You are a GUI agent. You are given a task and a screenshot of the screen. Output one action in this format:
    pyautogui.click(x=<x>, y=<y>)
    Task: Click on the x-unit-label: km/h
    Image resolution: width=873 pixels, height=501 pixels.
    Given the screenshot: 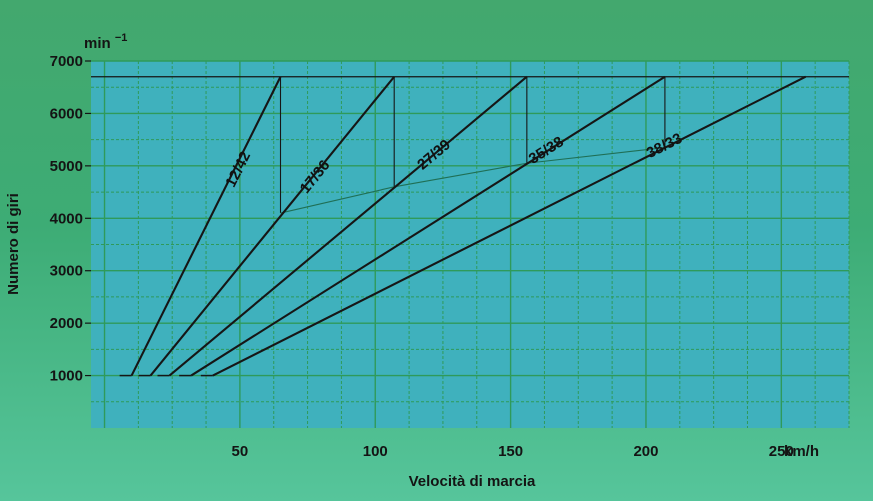 What is the action you would take?
    pyautogui.click(x=801, y=451)
    